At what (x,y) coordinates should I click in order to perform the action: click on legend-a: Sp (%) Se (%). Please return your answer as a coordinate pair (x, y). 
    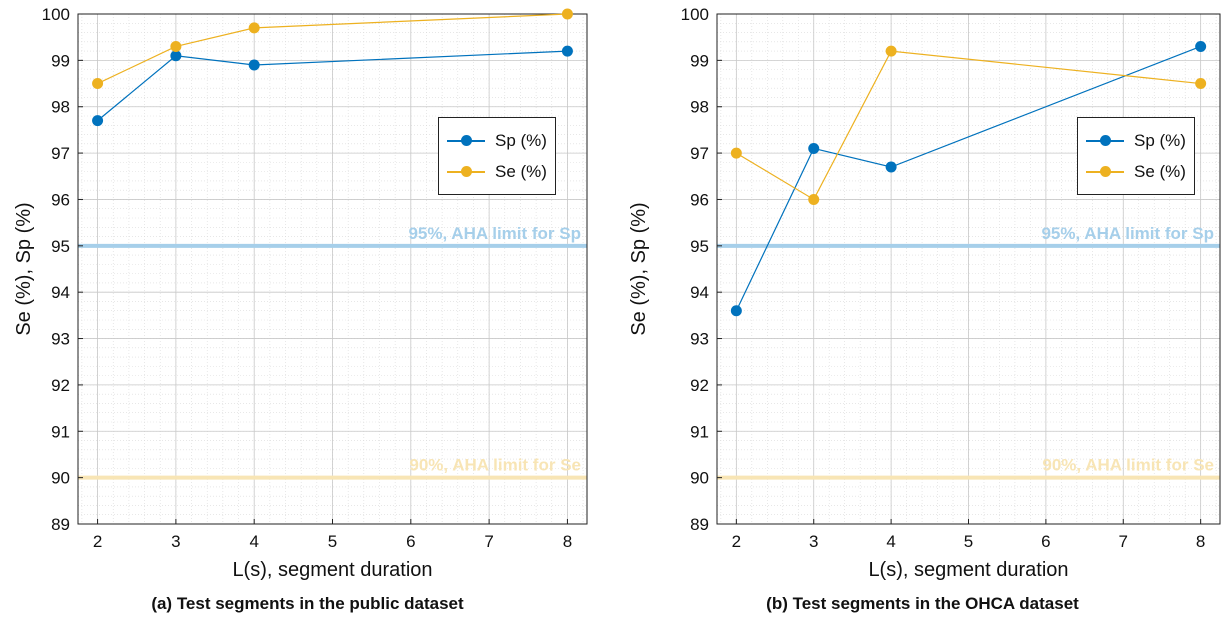
    Looking at the image, I should click on (497, 156).